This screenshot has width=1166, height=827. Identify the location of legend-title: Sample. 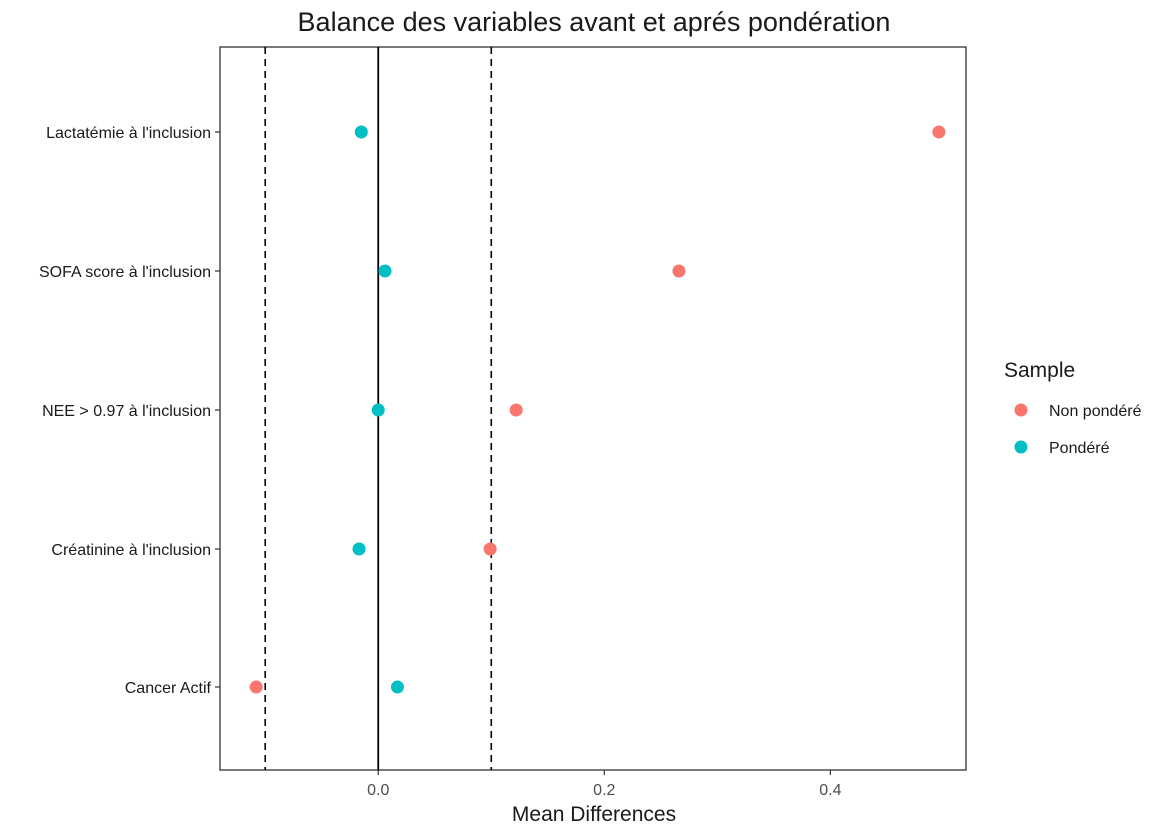
(1039, 370).